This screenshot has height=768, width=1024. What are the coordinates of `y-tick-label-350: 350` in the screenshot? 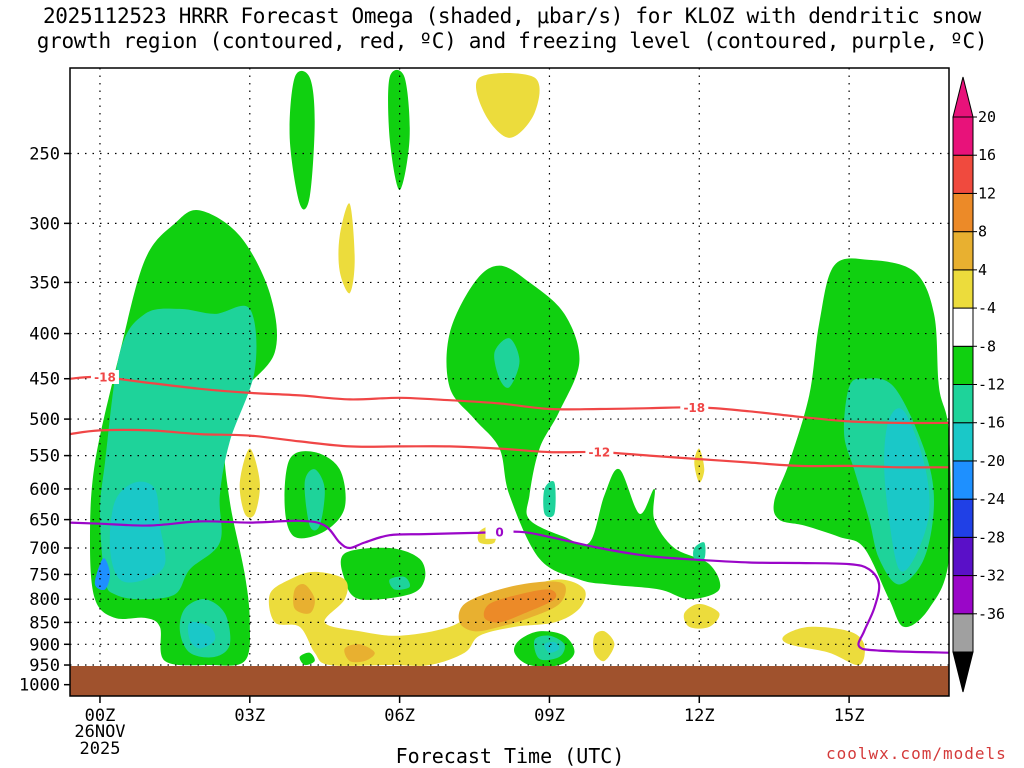 It's located at (44, 283).